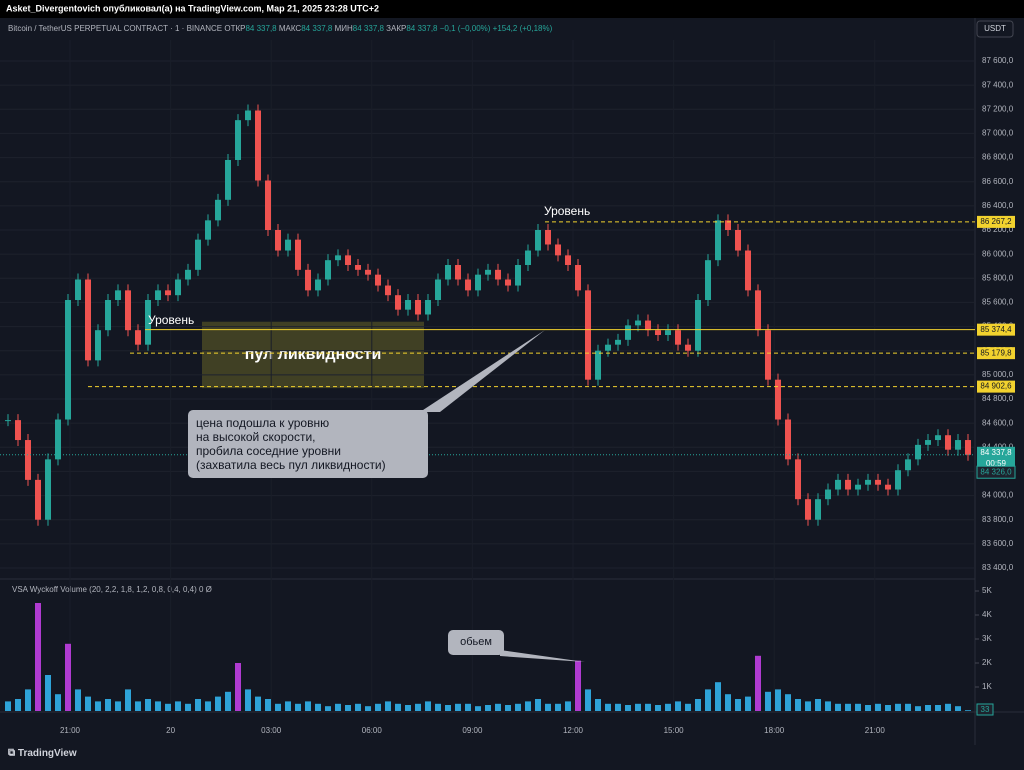 The image size is (1024, 770). What do you see at coordinates (171, 320) in the screenshot?
I see `level-text: Уровень` at bounding box center [171, 320].